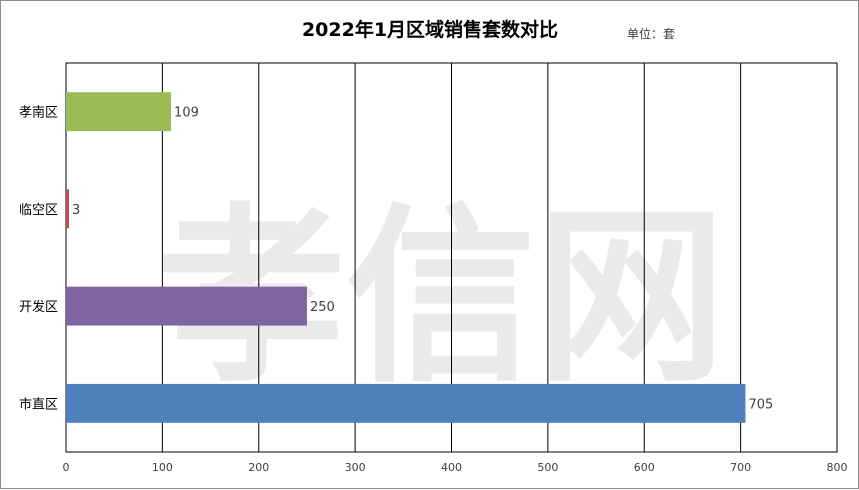 The width and height of the screenshot is (859, 490). I want to click on x-tick-label: 800, so click(837, 467).